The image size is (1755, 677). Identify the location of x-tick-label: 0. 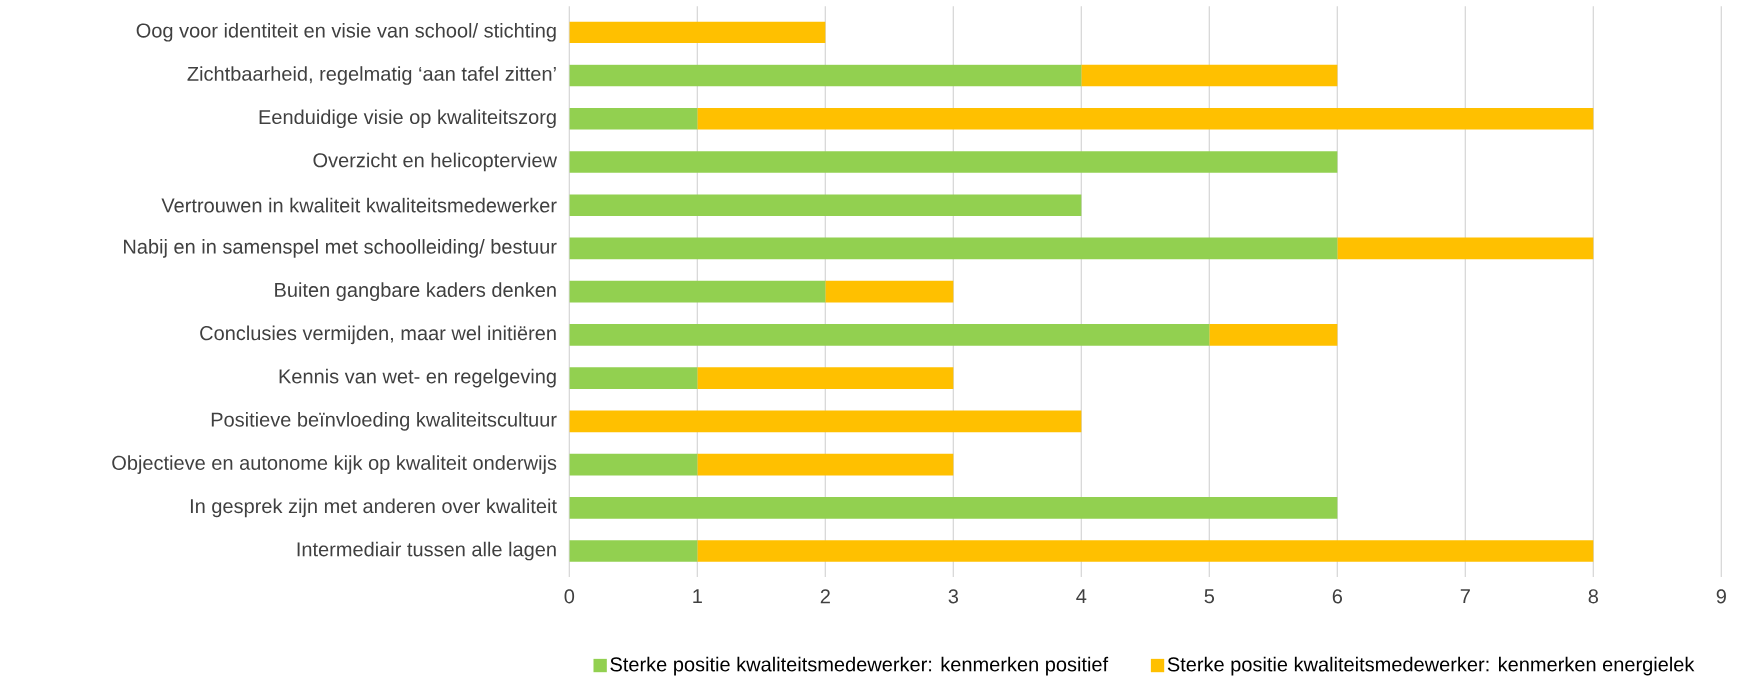
(569, 596).